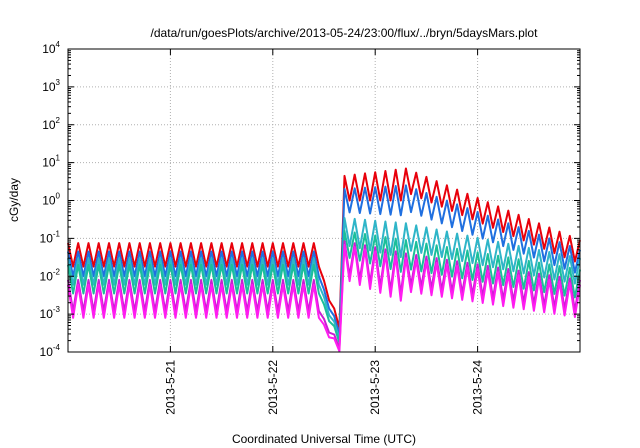 This screenshot has width=640, height=448. I want to click on y-tick-label: 10², so click(51, 124).